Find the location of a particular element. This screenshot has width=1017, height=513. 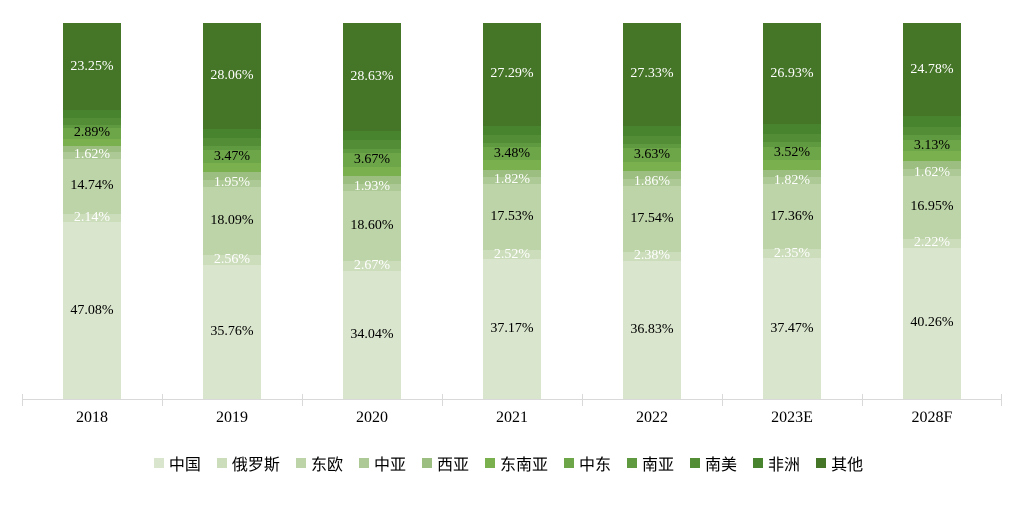

data-label-russia: 2.35% is located at coordinates (792, 253).